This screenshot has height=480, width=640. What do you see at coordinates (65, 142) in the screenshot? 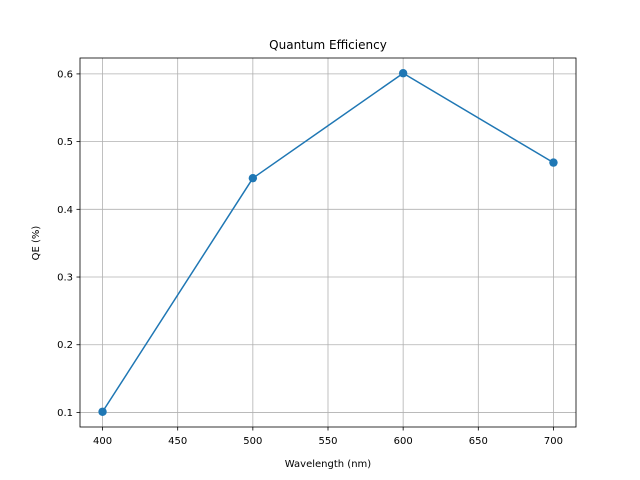
I see `y-tick-label: 0.5` at bounding box center [65, 142].